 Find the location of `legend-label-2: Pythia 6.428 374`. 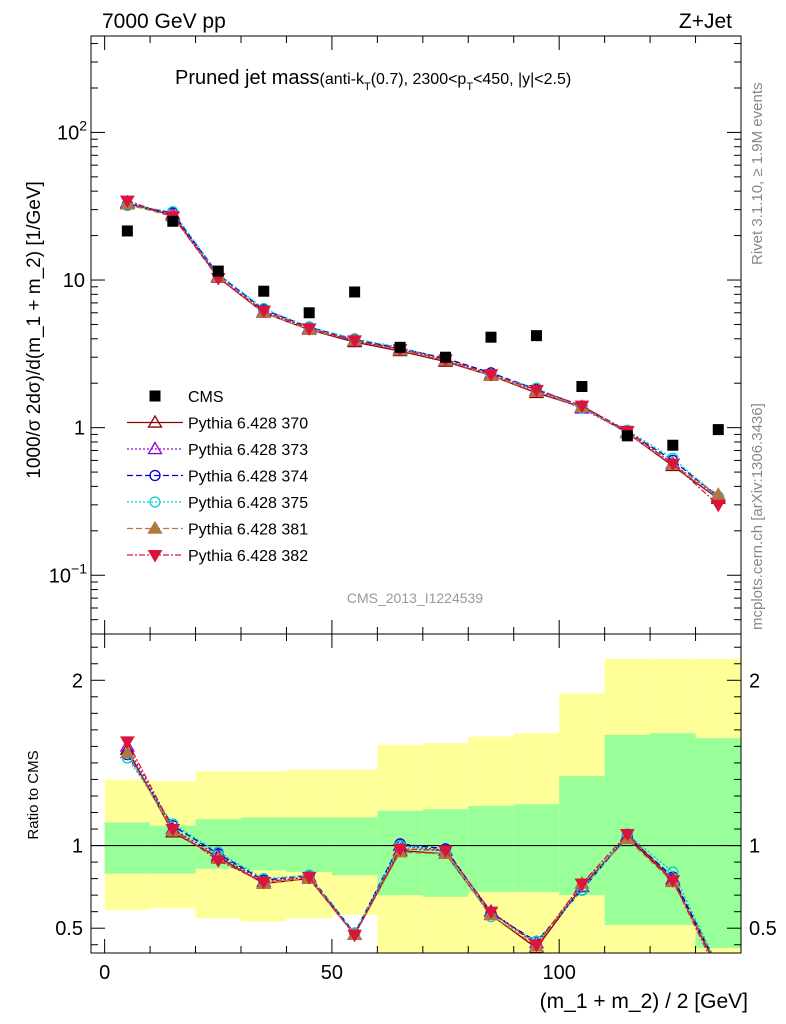

legend-label-2: Pythia 6.428 374 is located at coordinates (248, 477).